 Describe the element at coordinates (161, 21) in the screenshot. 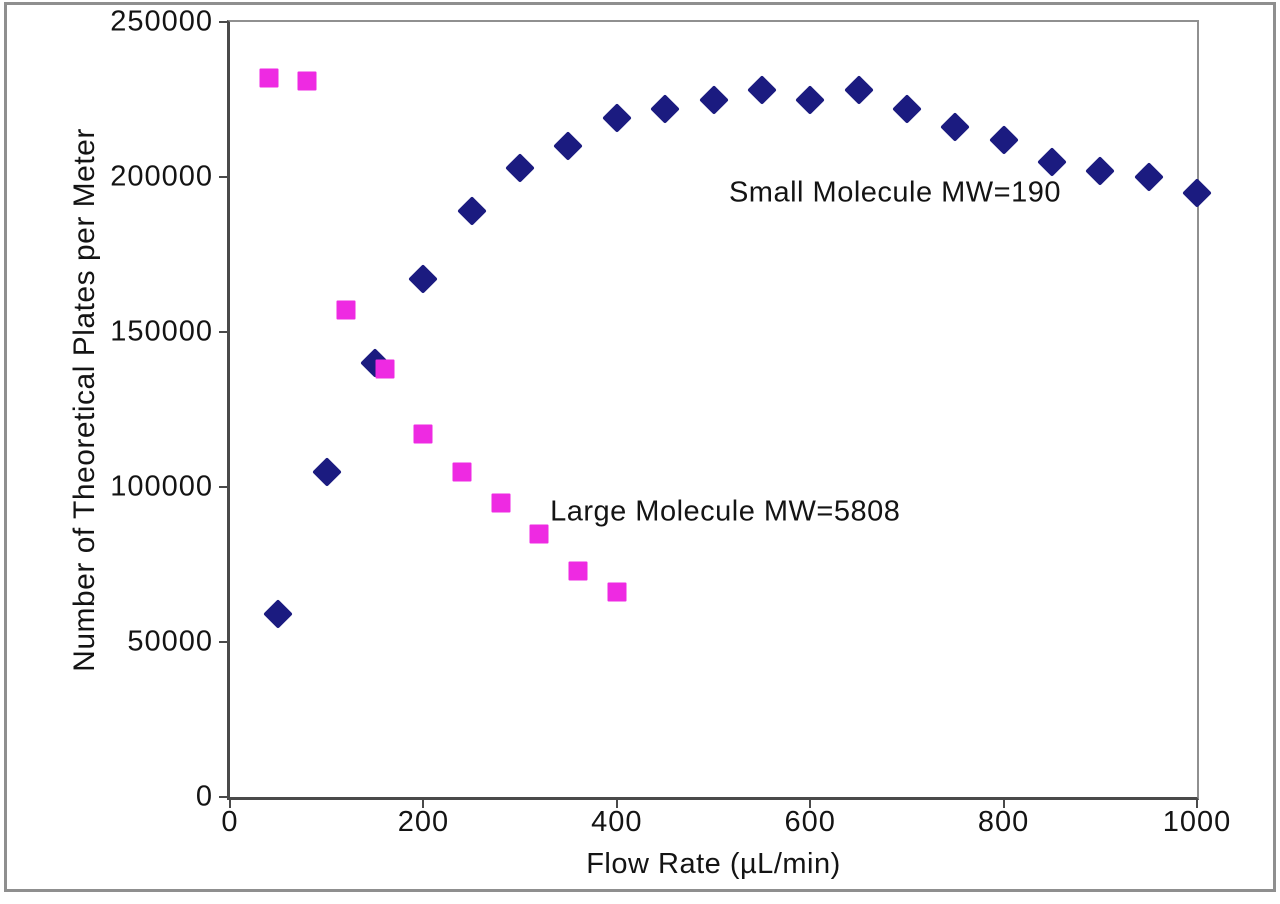

I see `y-tick-label: 250000` at that location.